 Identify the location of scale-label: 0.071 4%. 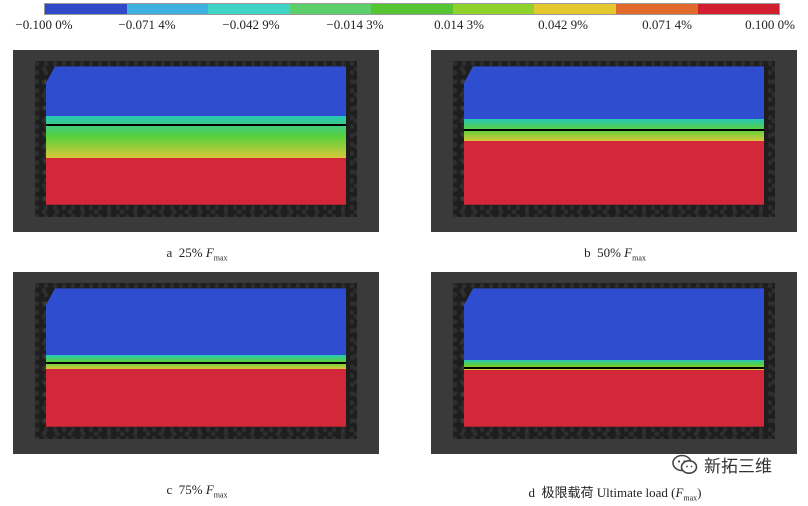
(667, 24).